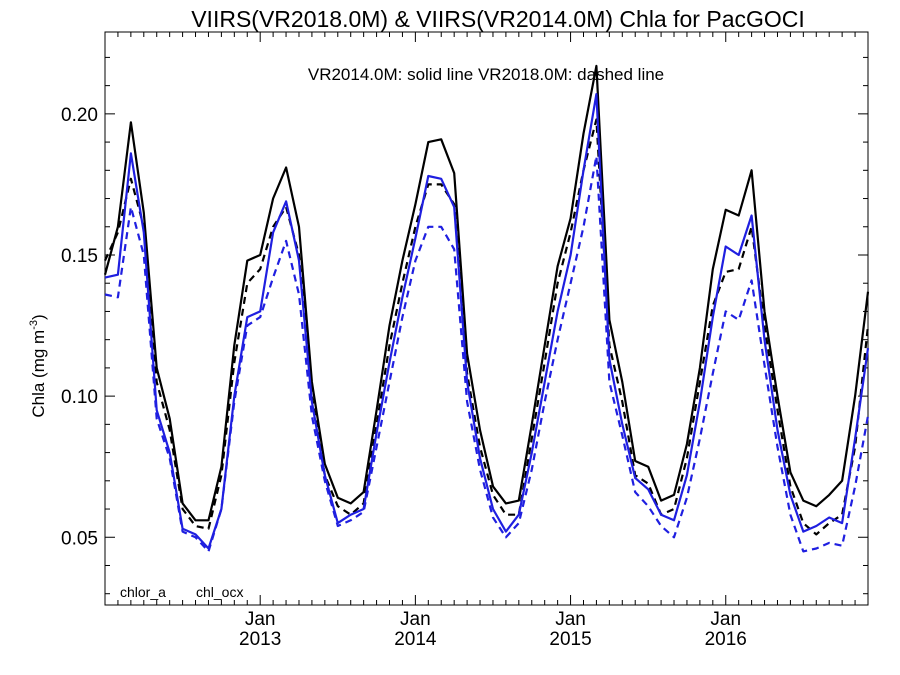 The width and height of the screenshot is (900, 675). I want to click on y-axis-label-close: ), so click(38, 317).